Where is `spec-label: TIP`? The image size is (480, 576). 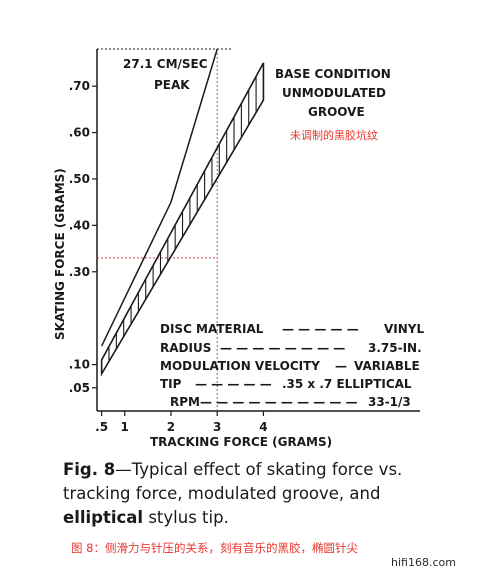 spec-label: TIP is located at coordinates (171, 384).